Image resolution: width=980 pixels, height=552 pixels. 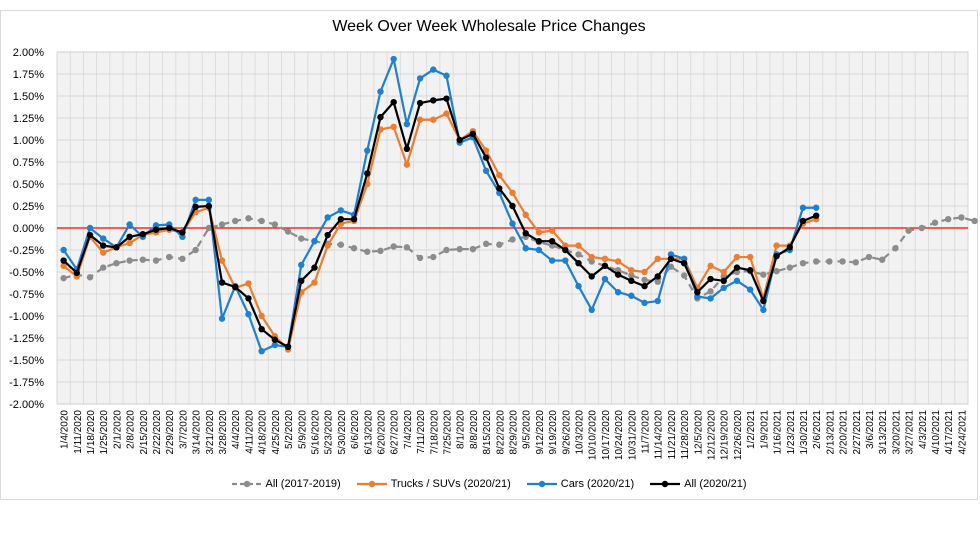 I want to click on x-tick-label: 9/19/2020, so click(x=553, y=432).